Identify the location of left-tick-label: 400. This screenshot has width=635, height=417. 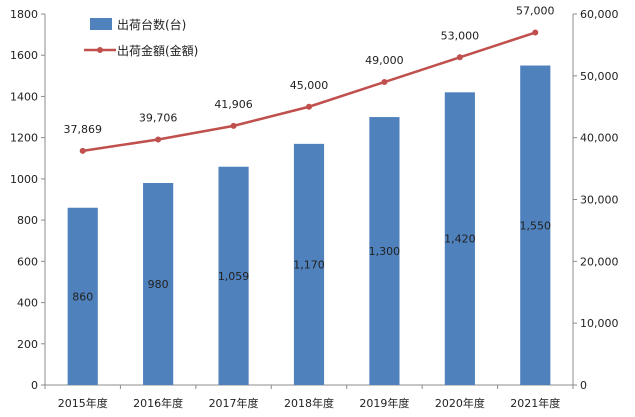
(27, 303).